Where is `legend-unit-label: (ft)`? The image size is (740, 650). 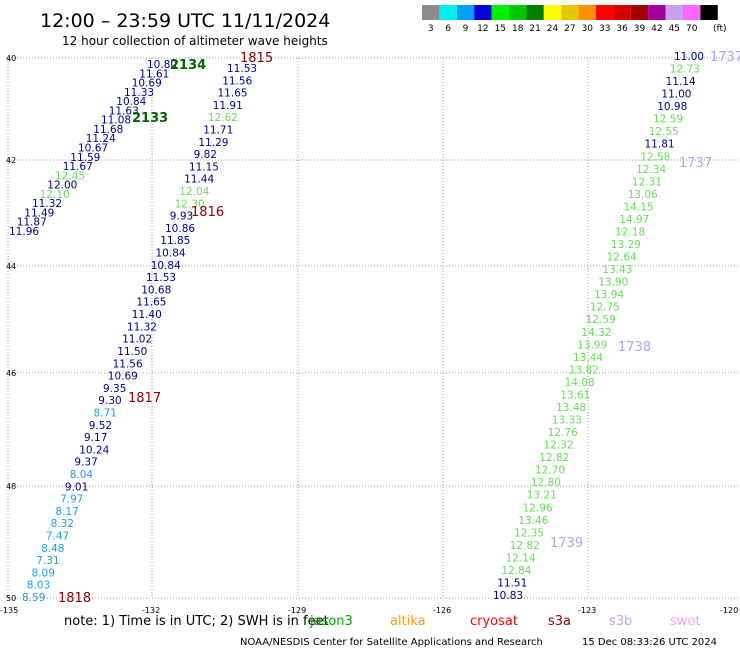 legend-unit-label: (ft) is located at coordinates (720, 29).